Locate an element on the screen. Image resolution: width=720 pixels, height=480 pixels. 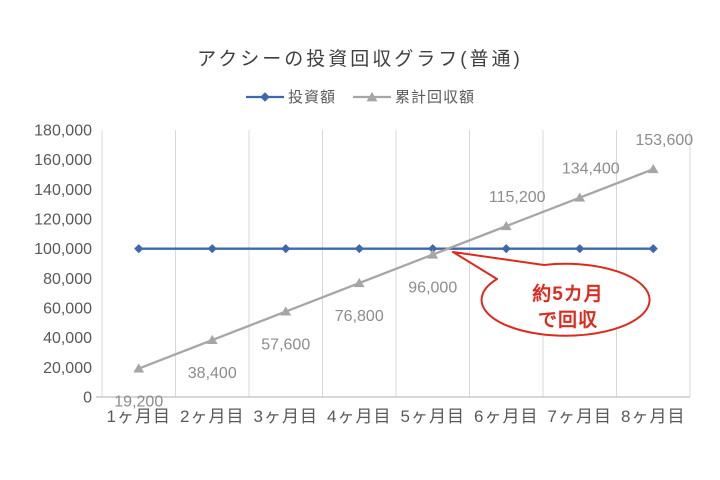
y-tick-label: 40,000 is located at coordinates (67, 338).